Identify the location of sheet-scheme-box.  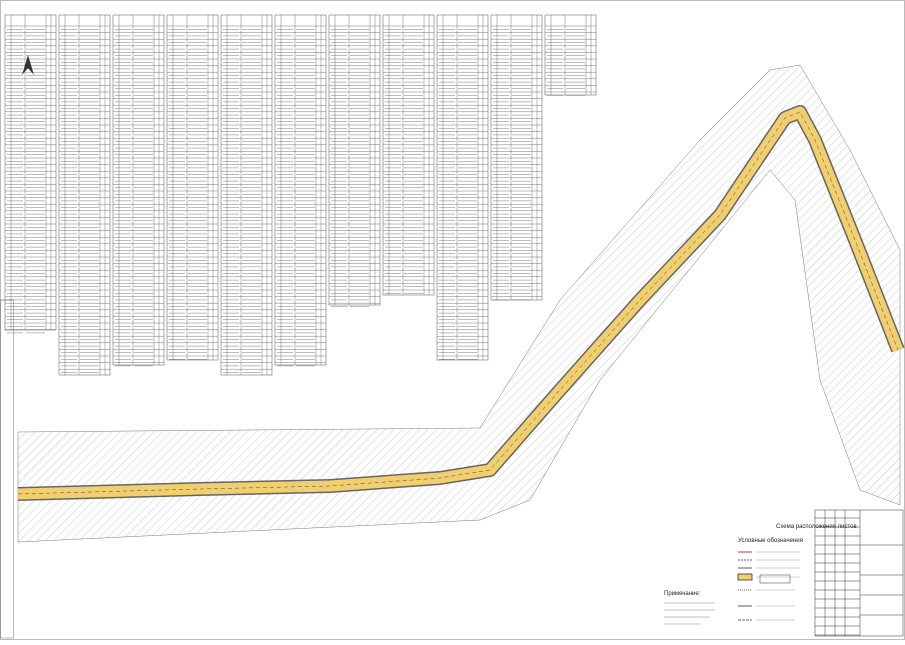
(775, 579).